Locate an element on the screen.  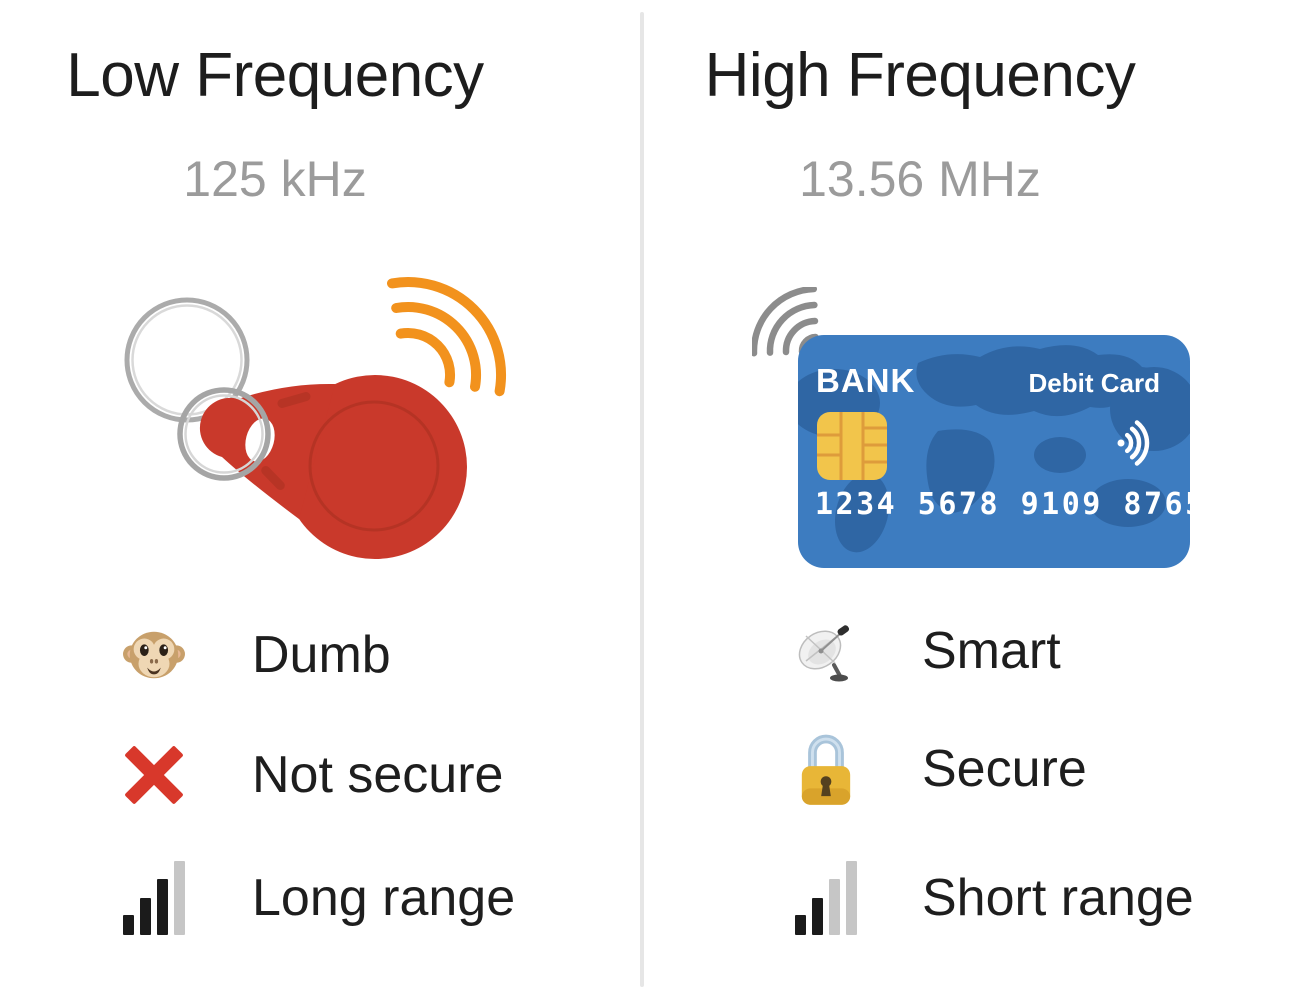
column-divider is located at coordinates (642, 499).